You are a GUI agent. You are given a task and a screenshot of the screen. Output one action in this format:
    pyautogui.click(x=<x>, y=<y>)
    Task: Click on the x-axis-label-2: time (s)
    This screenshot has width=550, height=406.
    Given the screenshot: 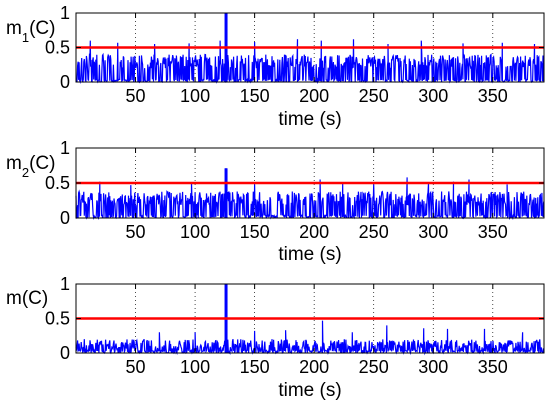 What is the action you would take?
    pyautogui.click(x=309, y=254)
    